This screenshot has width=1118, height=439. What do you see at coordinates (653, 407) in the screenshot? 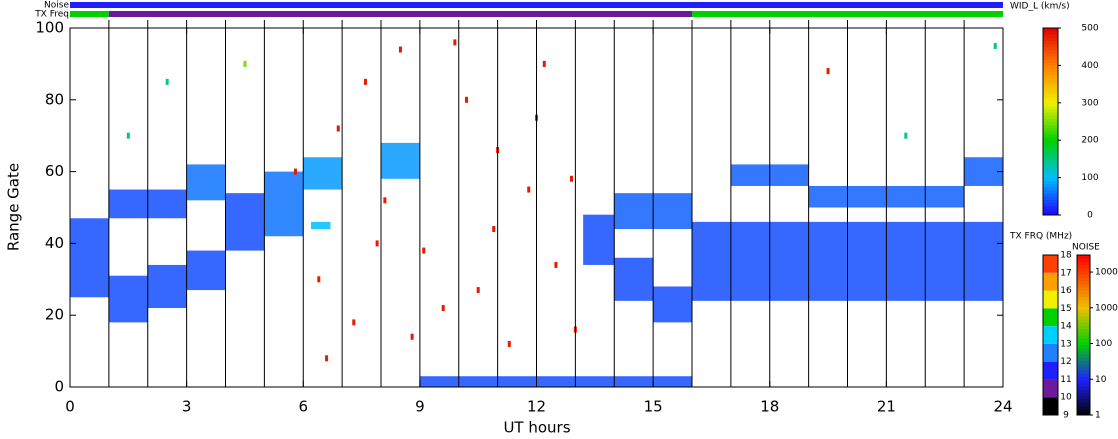
I see `x-tick-label: 15` at bounding box center [653, 407].